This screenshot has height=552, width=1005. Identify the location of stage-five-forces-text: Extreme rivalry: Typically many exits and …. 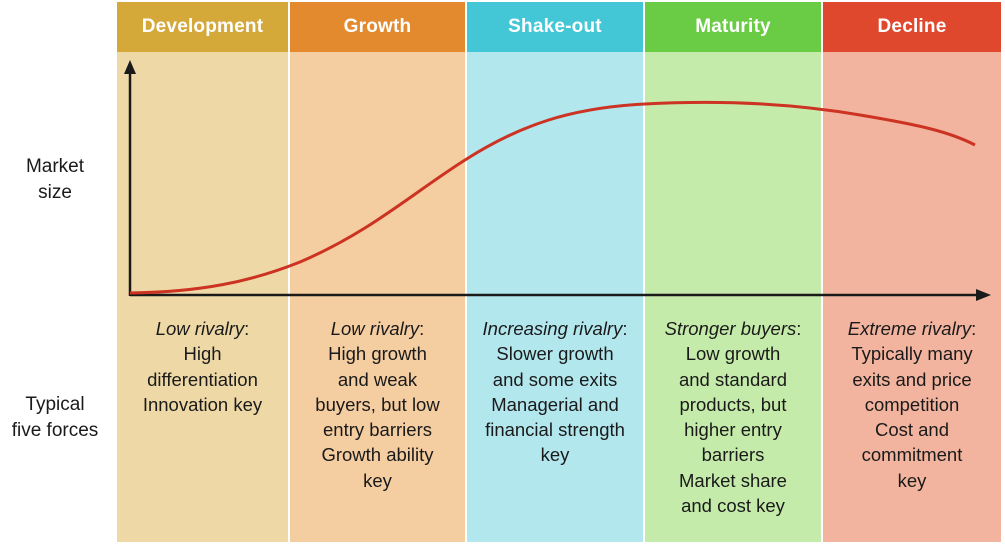
(912, 404).